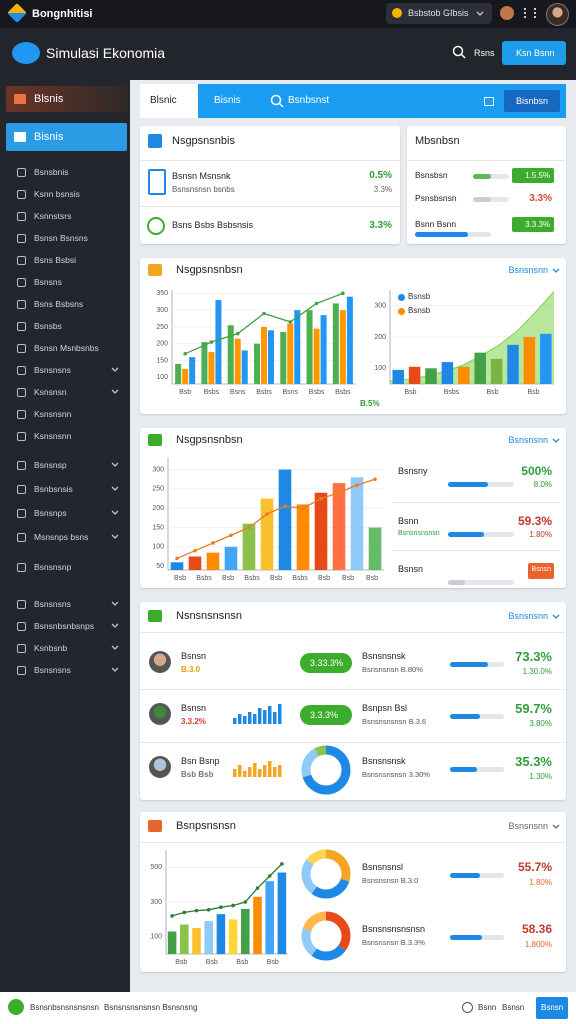 The height and width of the screenshot is (1024, 576). Describe the element at coordinates (55, 260) in the screenshot. I see `sidebar-label: Bsns Bsbsi` at that location.